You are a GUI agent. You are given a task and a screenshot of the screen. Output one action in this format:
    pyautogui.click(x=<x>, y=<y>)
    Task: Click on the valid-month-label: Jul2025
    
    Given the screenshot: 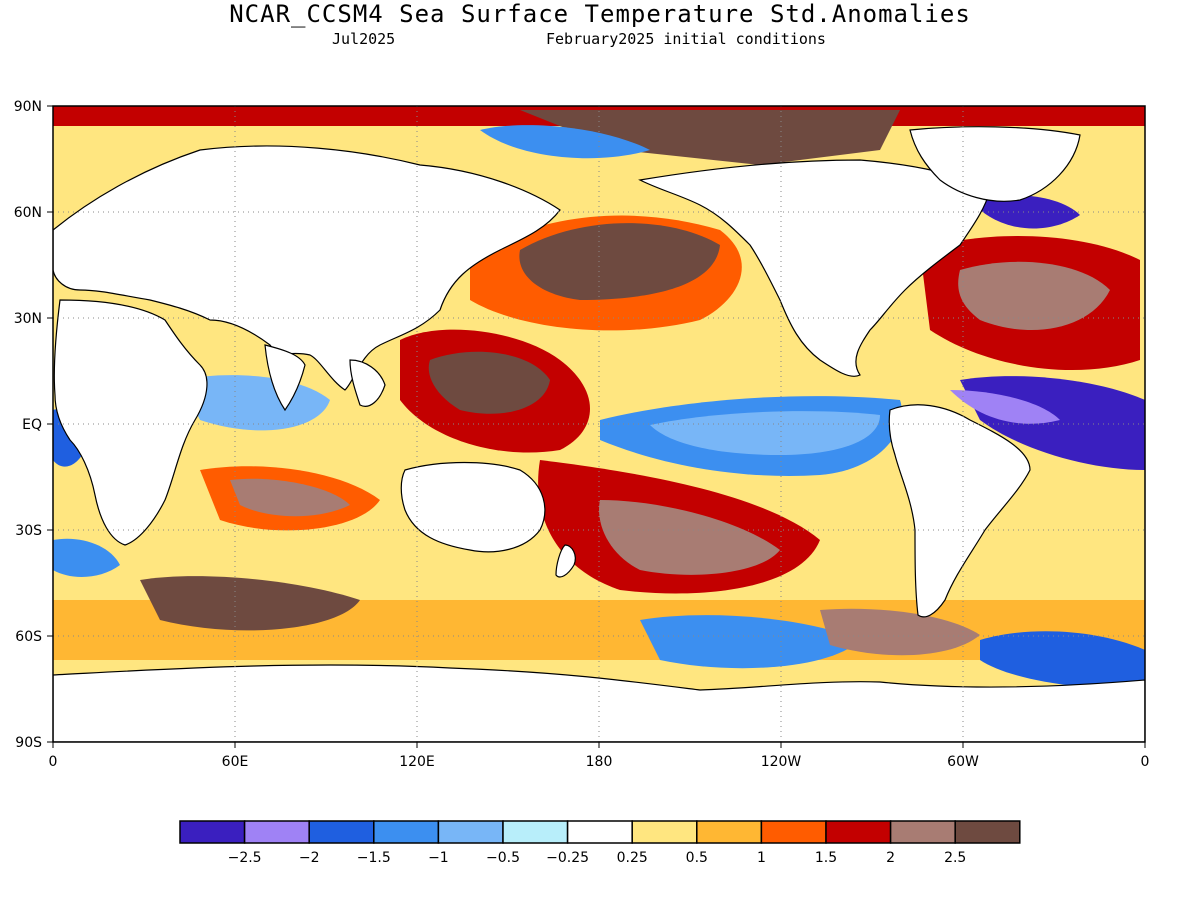 What is the action you would take?
    pyautogui.click(x=364, y=39)
    